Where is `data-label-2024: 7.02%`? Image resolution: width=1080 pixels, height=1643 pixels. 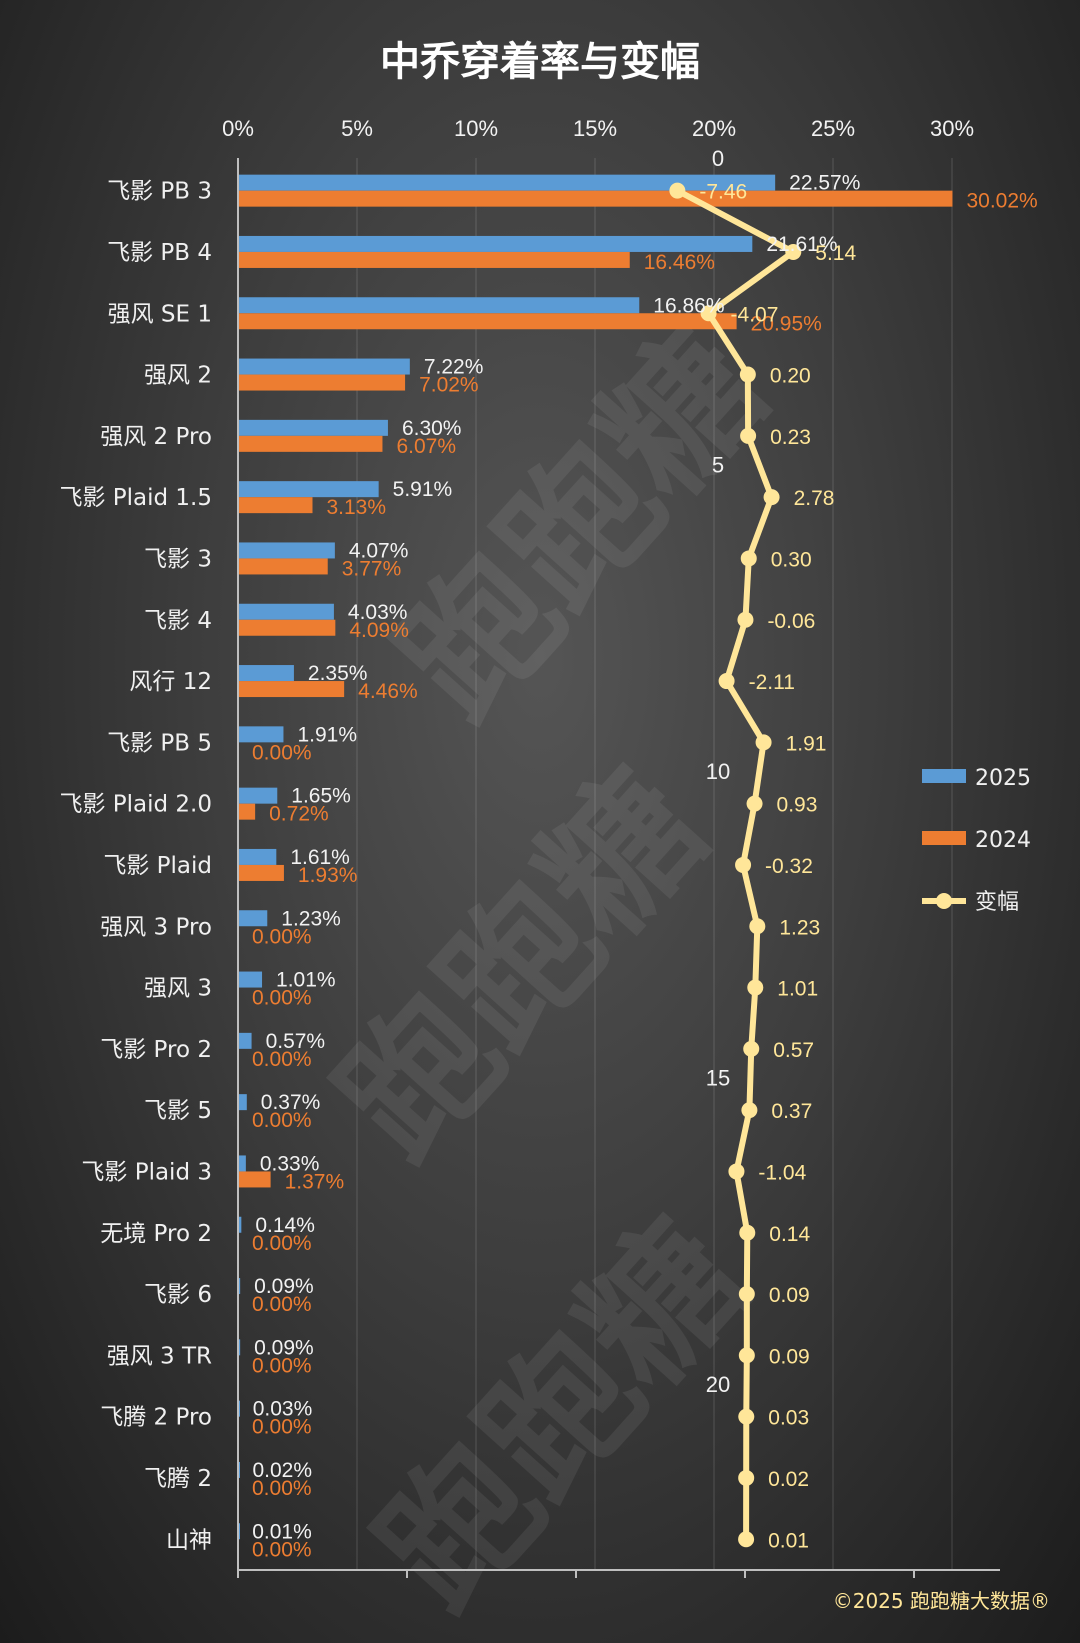 data-label-2024: 7.02% is located at coordinates (449, 385).